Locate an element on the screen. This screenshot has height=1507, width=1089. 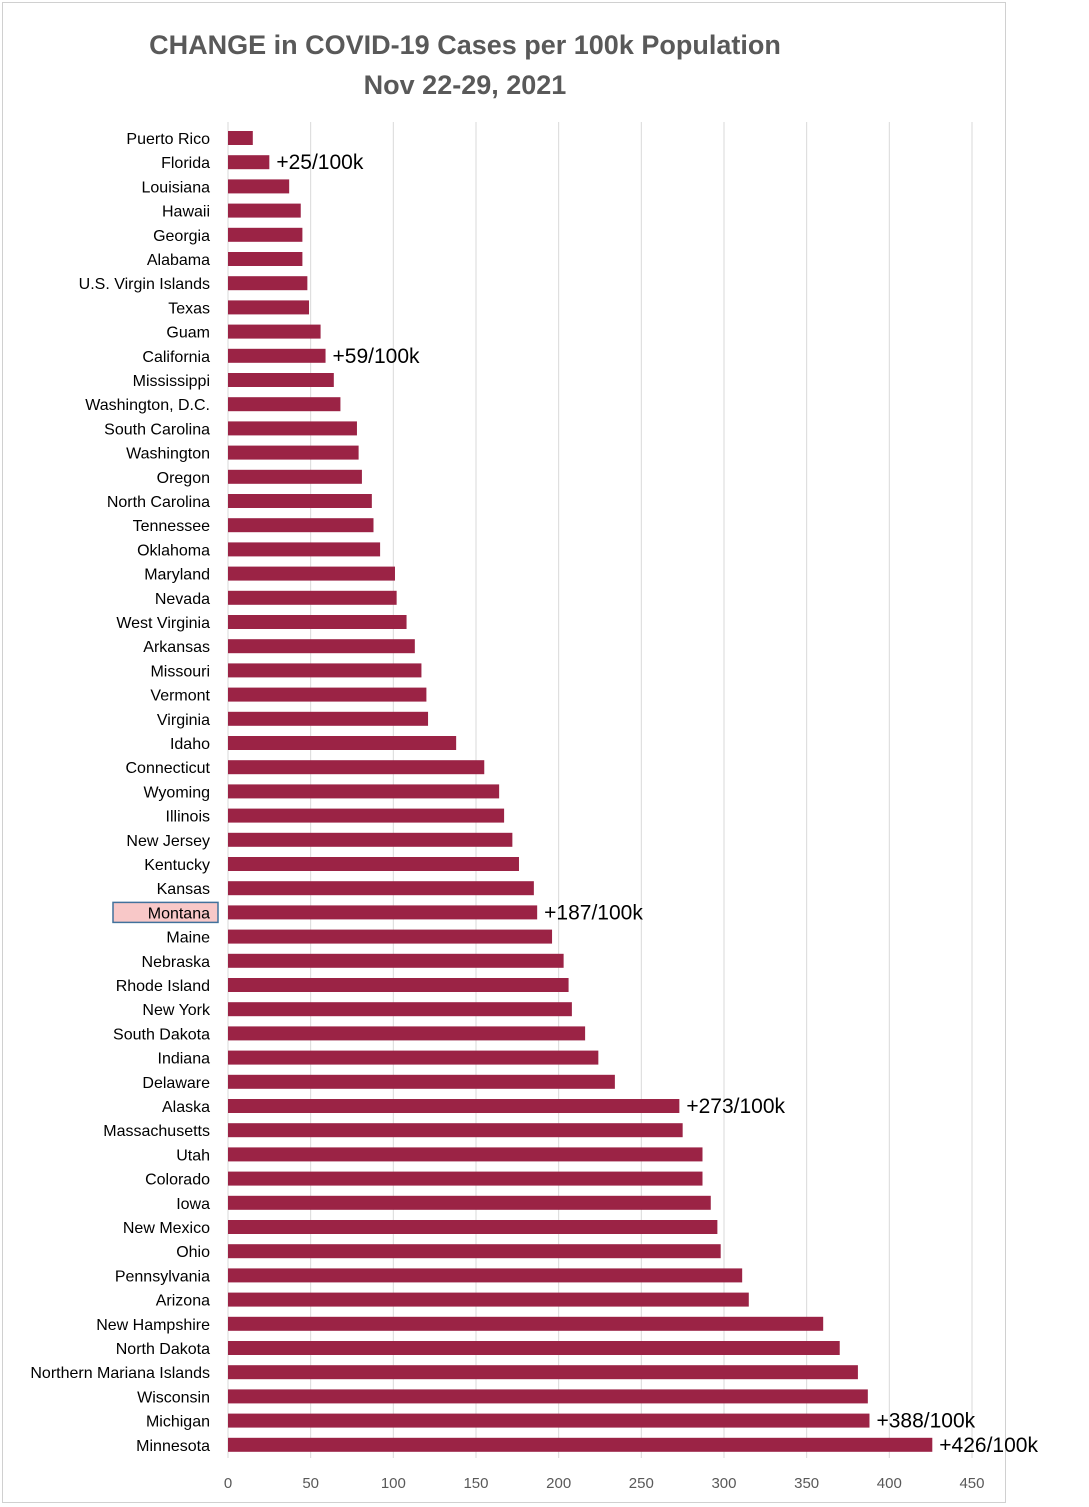
bar-north-dakota is located at coordinates (534, 1348).